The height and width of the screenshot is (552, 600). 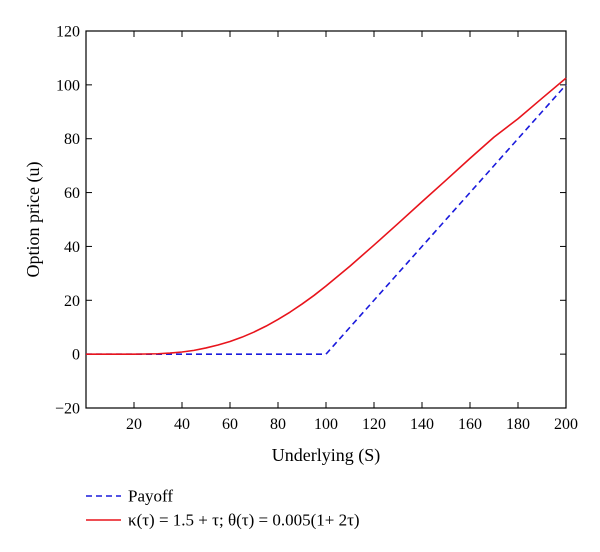 I want to click on x-tick-label: 40, so click(x=182, y=424).